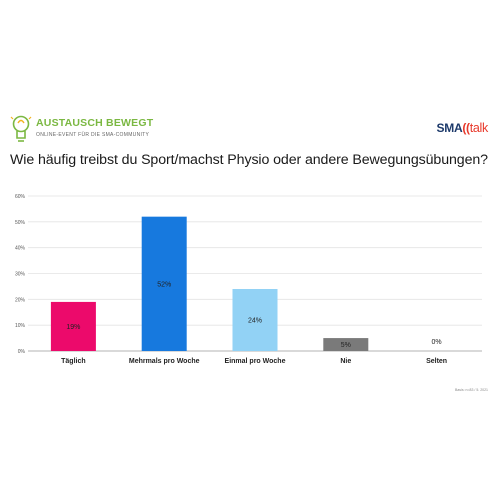 The image size is (500, 500). Describe the element at coordinates (20, 223) in the screenshot. I see `y-tick-label: 50%` at that location.